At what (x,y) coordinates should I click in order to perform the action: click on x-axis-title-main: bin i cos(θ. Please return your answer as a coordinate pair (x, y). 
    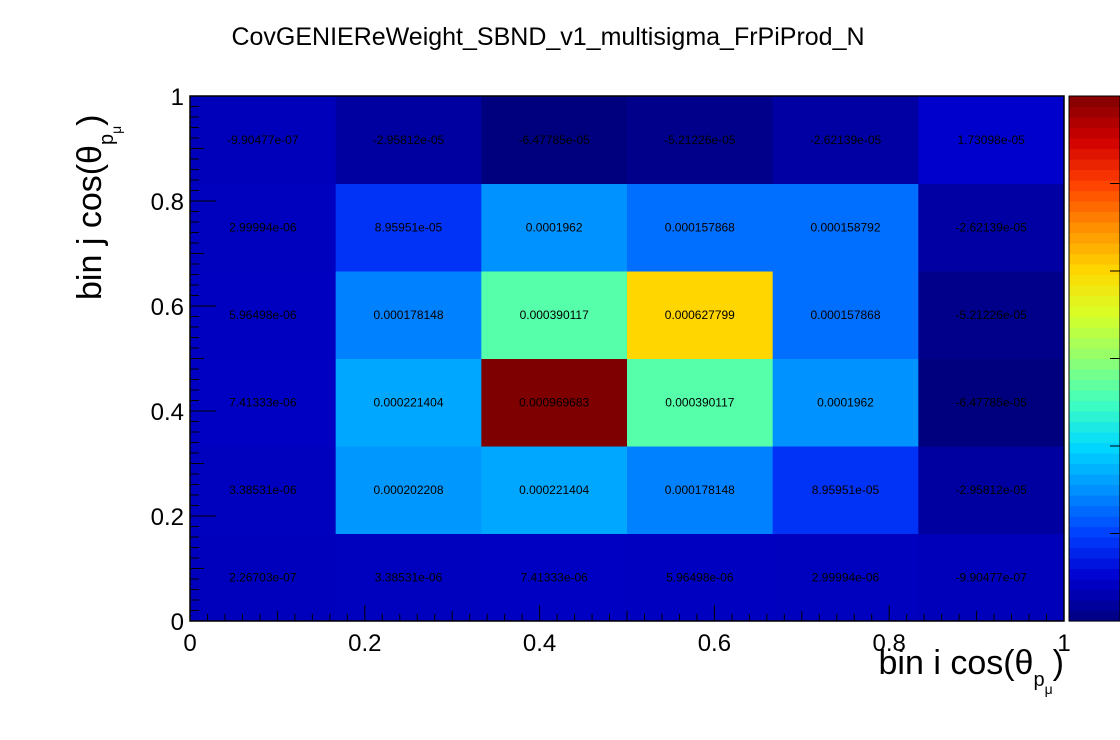
    Looking at the image, I should click on (956, 663).